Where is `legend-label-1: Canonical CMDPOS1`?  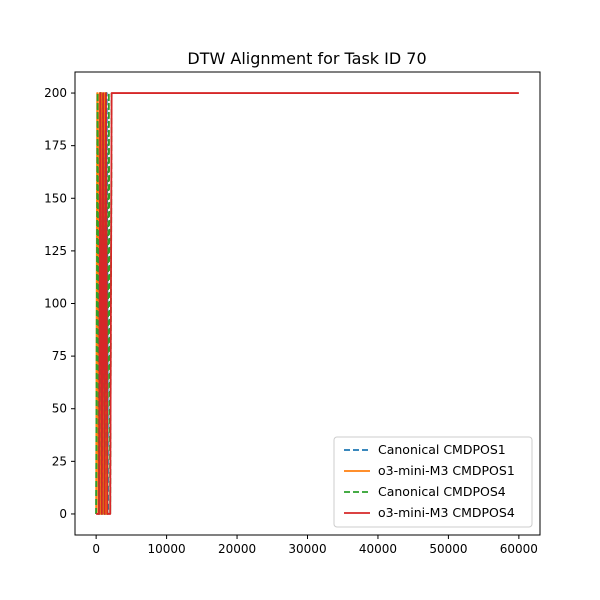
legend-label-1: Canonical CMDPOS1 is located at coordinates (442, 449).